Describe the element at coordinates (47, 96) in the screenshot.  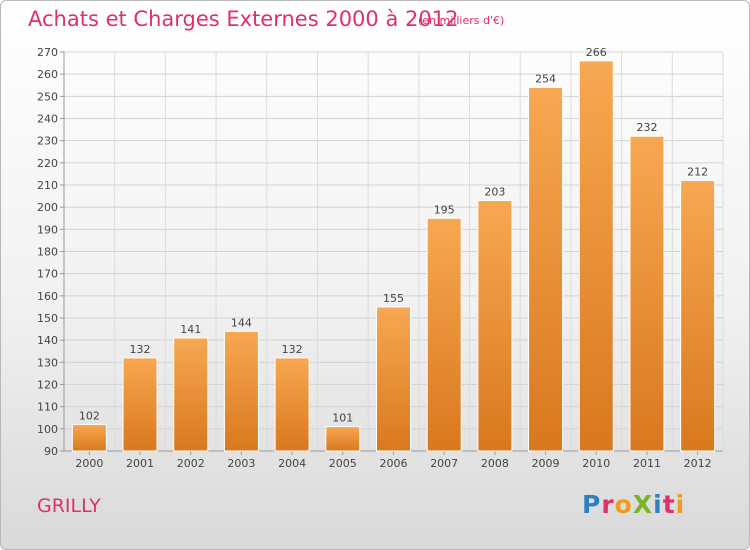
I see `y-tick-label: 250` at that location.